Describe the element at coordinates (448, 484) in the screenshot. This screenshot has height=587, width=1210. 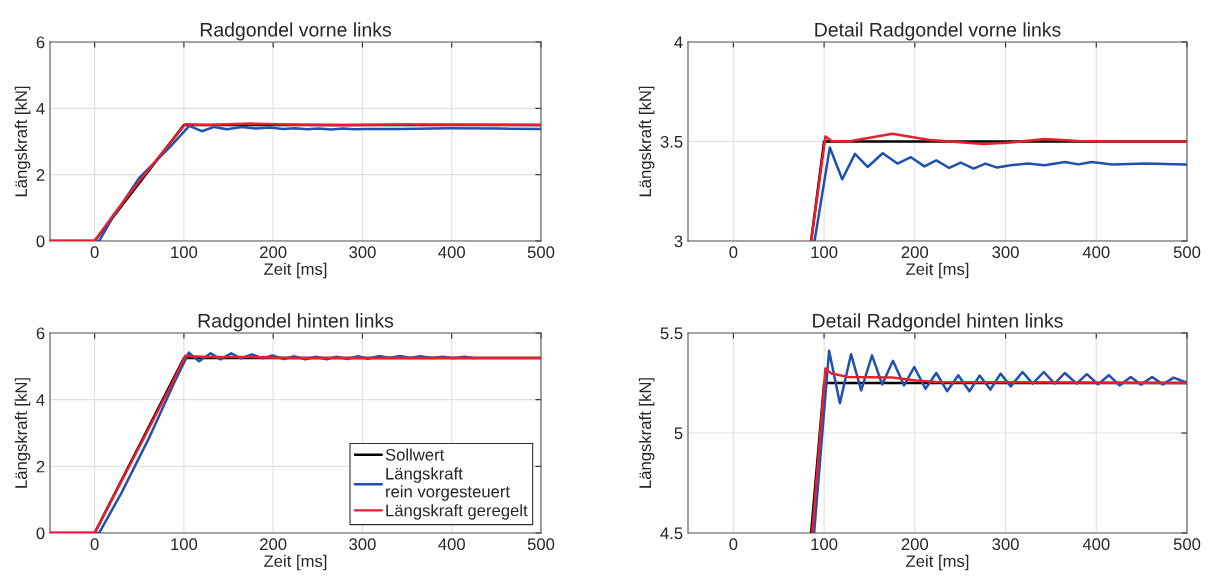
I see `legend-label: Längskraft rein vorgesteuert` at that location.